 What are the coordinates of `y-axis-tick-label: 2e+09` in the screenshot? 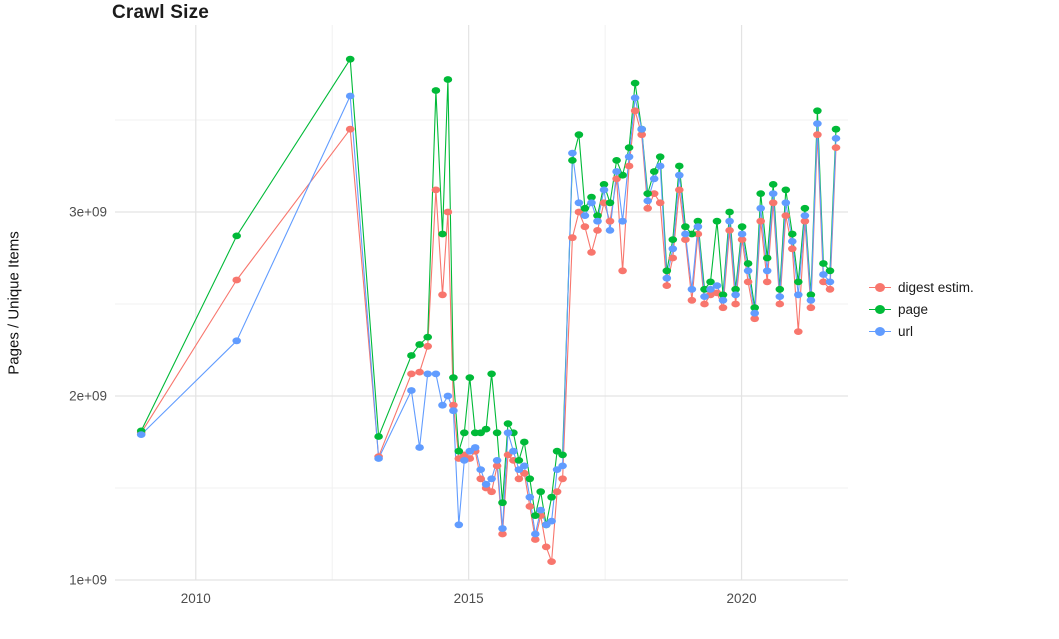 It's located at (88, 395).